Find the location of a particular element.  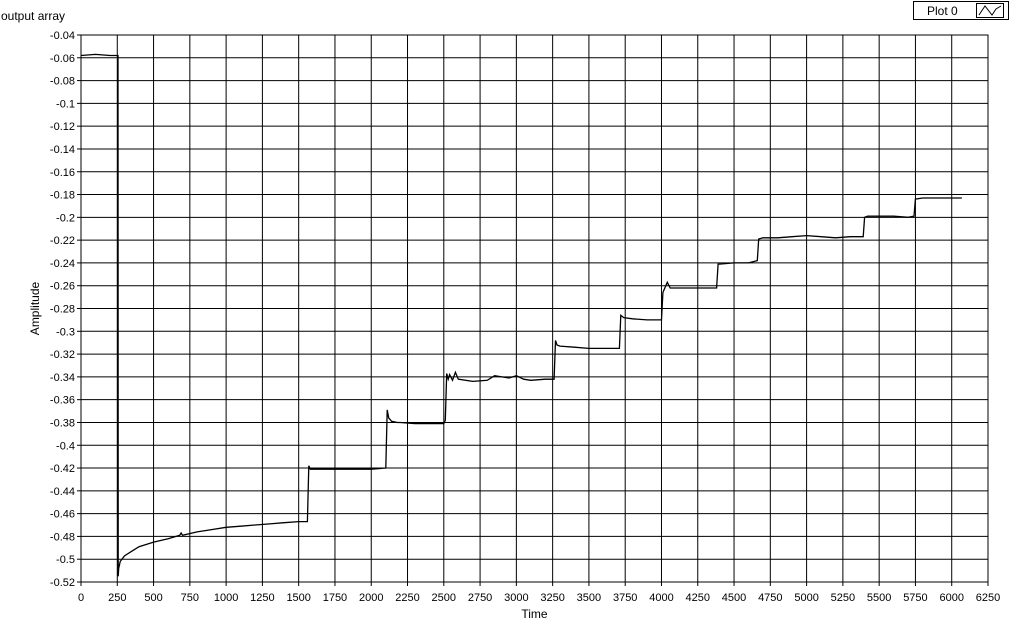

x-tick-label: 4500 is located at coordinates (734, 598).